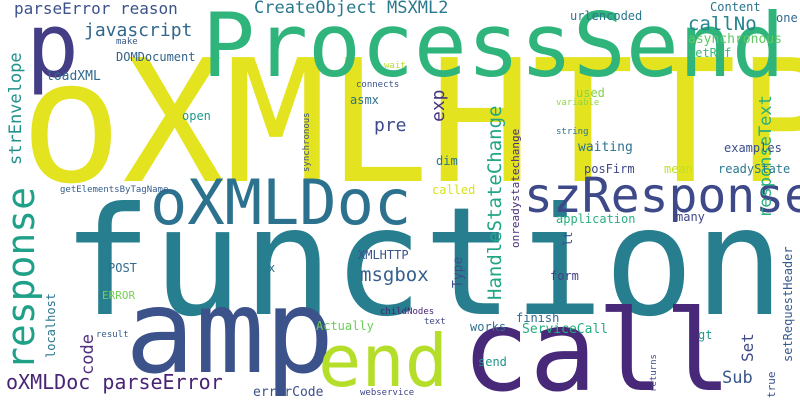 Image resolution: width=800 pixels, height=400 pixels. I want to click on word-localhost: localhost, so click(51, 325).